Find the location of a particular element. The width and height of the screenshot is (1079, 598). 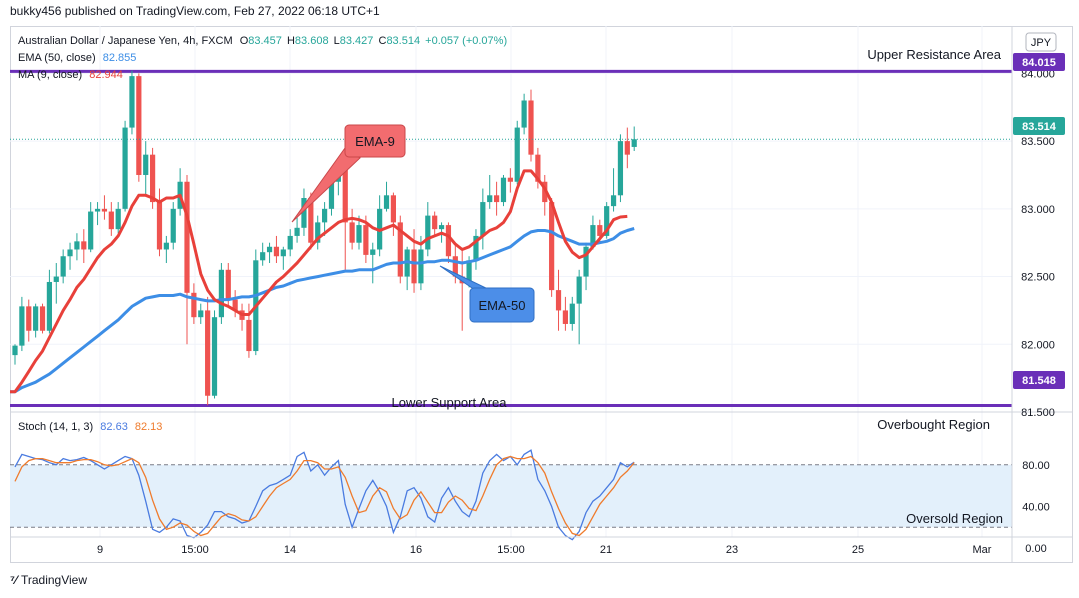

overbought-label: Overbought Region is located at coordinates (933, 424).